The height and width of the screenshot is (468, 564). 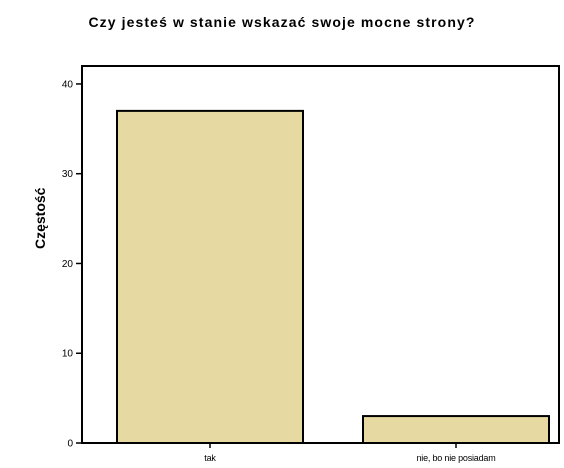 What do you see at coordinates (68, 264) in the screenshot?
I see `y-tick-label: 20` at bounding box center [68, 264].